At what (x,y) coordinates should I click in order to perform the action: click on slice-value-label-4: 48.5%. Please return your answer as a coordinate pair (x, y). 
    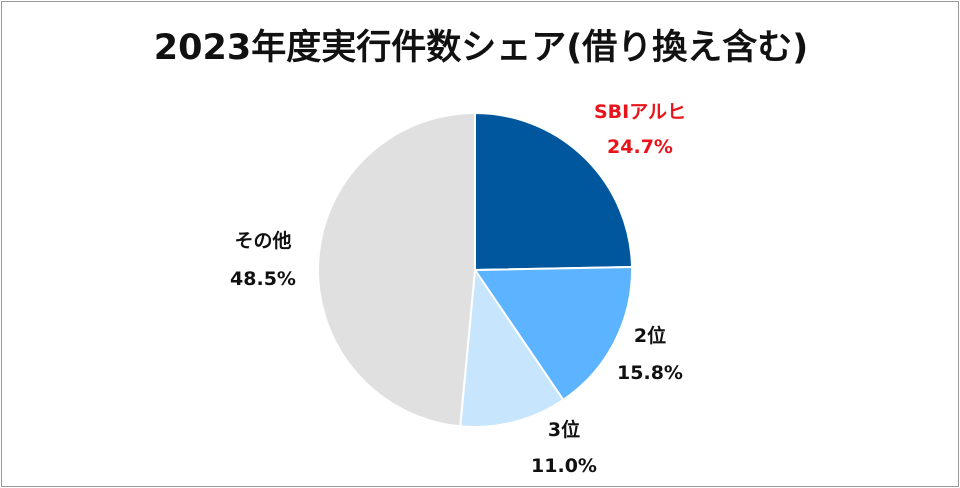
    Looking at the image, I should click on (263, 279).